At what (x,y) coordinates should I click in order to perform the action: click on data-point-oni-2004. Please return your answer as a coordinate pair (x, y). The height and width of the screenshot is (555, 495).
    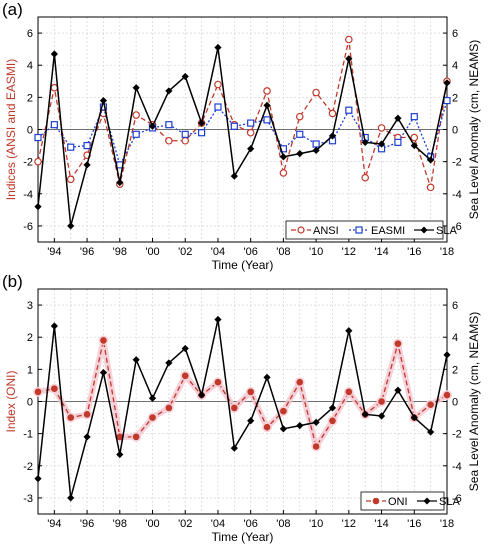
    Looking at the image, I should click on (218, 382).